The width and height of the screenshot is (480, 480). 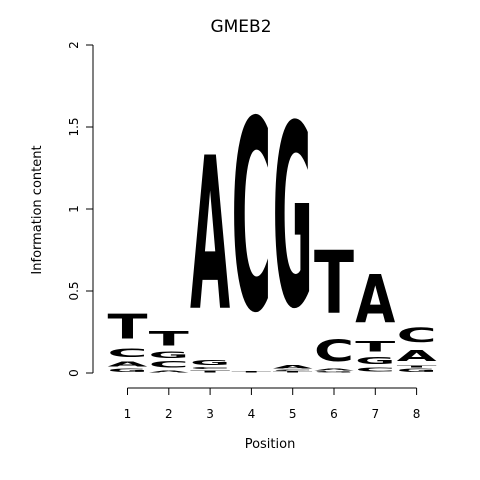 I want to click on x-tick-label: 5, so click(x=293, y=414).